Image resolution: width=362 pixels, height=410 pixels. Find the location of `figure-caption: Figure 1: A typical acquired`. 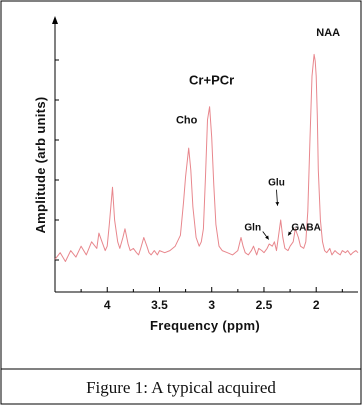

figure-caption: Figure 1: A typical acquired is located at coordinates (181, 387).